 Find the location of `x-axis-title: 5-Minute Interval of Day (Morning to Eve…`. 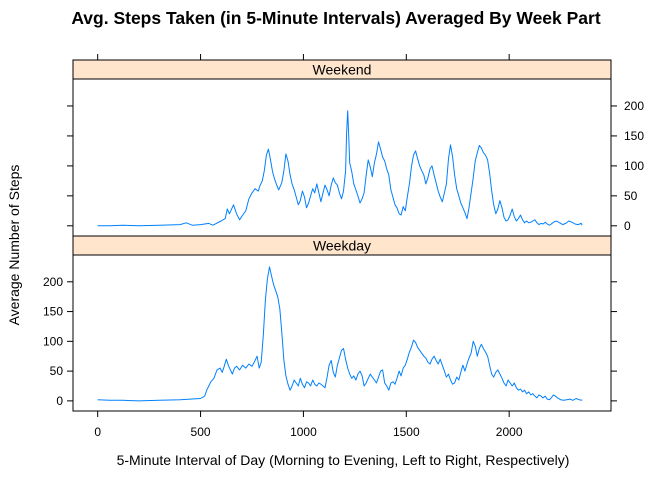

x-axis-title: 5-Minute Interval of Day (Morning to Eve… is located at coordinates (343, 460).